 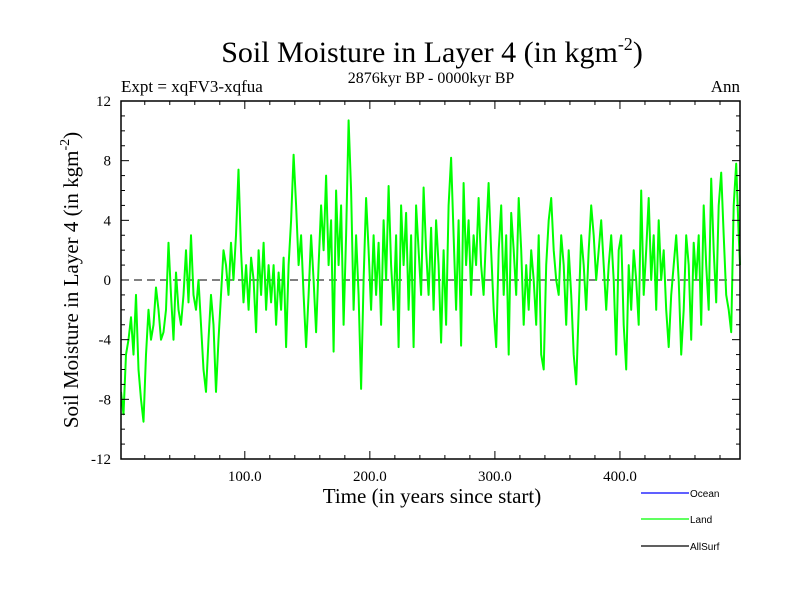 What do you see at coordinates (370, 477) in the screenshot?
I see `x-tick-label: 200.0` at bounding box center [370, 477].